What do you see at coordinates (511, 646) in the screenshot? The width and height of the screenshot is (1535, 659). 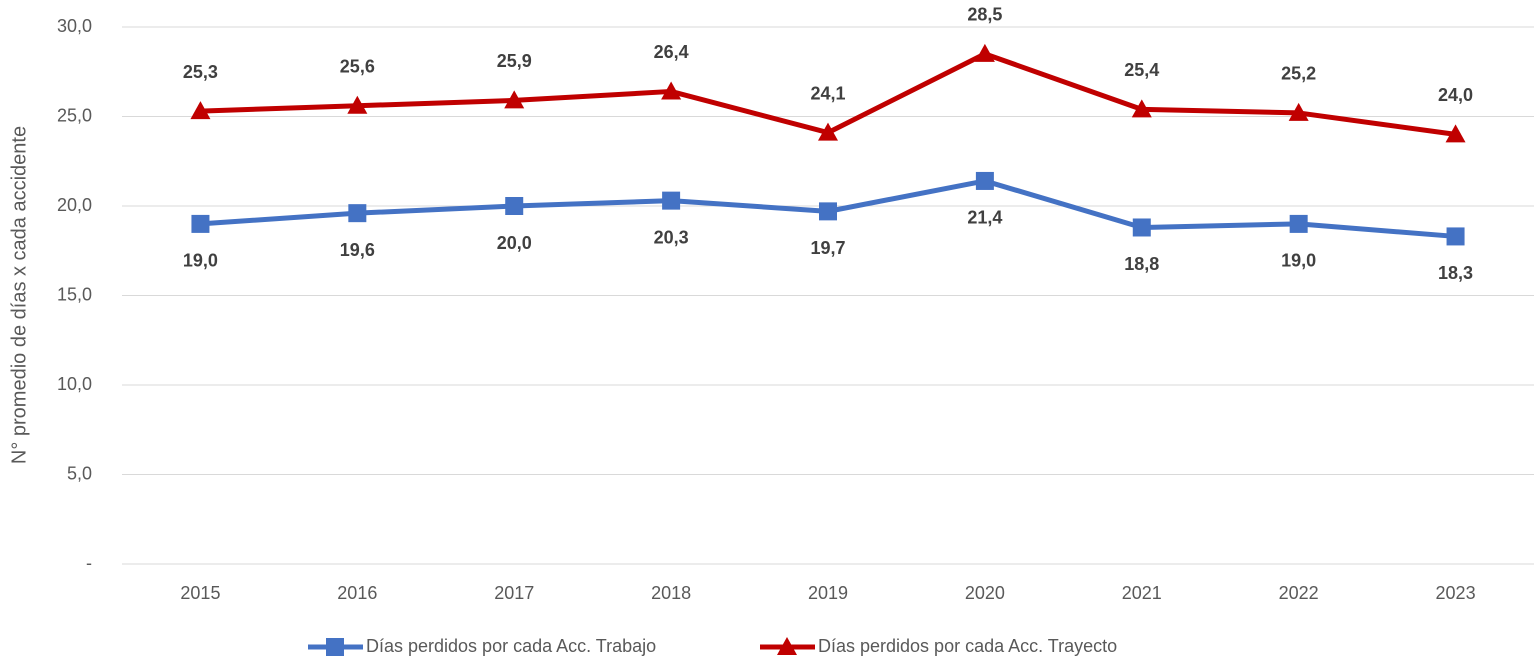 I see `legend-label: Días perdidos por cada Acc. Trabajo` at bounding box center [511, 646].